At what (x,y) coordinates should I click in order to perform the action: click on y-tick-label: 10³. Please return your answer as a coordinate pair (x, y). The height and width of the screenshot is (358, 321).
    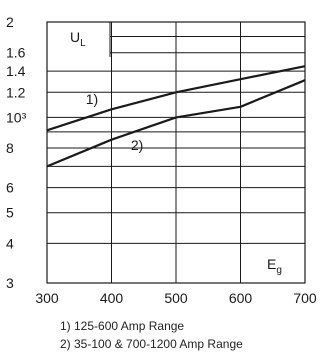
    Looking at the image, I should click on (16, 117).